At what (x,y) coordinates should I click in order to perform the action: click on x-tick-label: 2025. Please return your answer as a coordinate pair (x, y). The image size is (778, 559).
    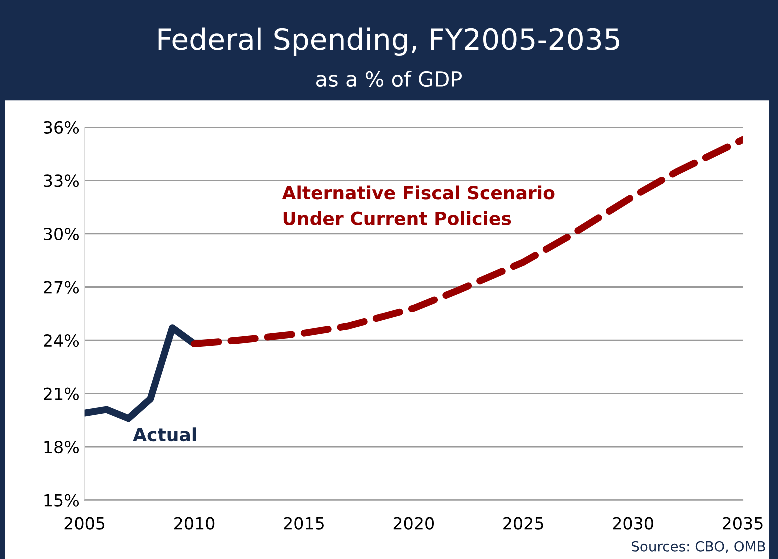
    Looking at the image, I should click on (524, 523).